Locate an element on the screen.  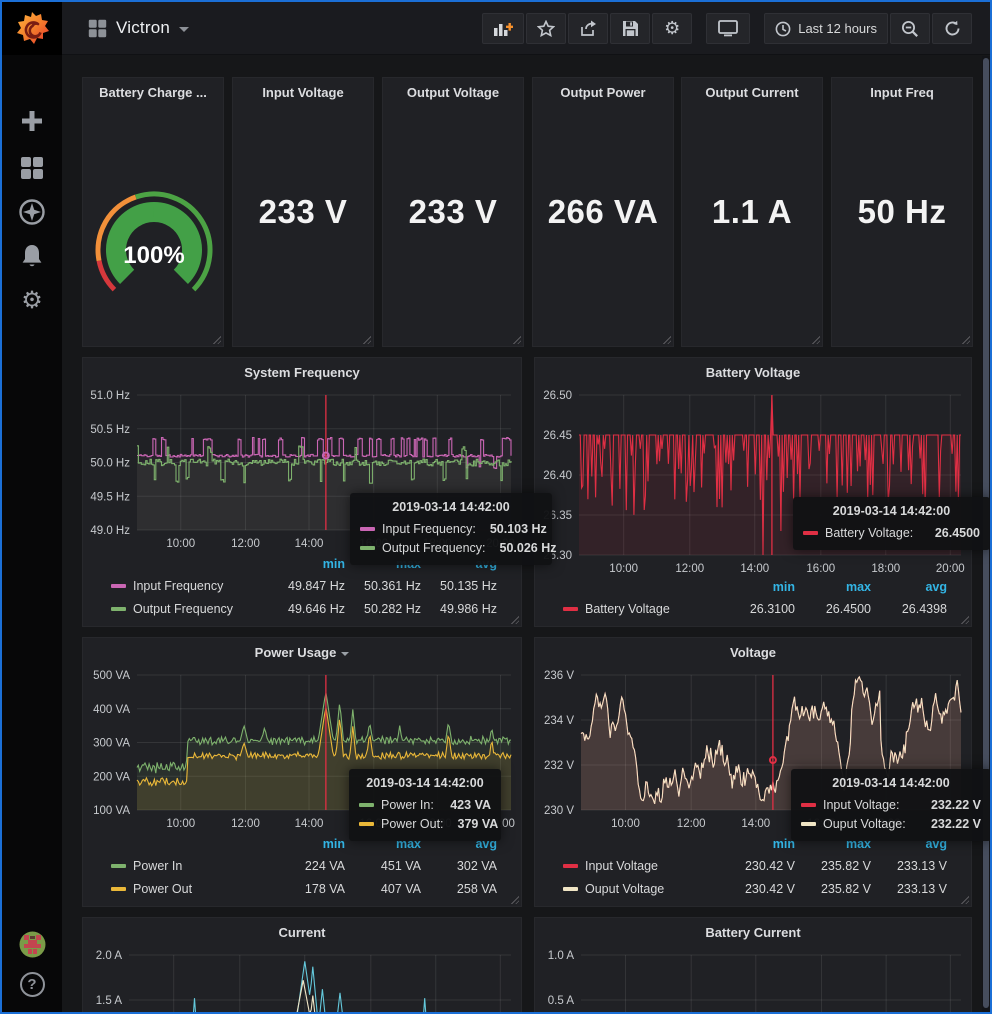
legend-stat-value: 451 VA is located at coordinates (400, 865).